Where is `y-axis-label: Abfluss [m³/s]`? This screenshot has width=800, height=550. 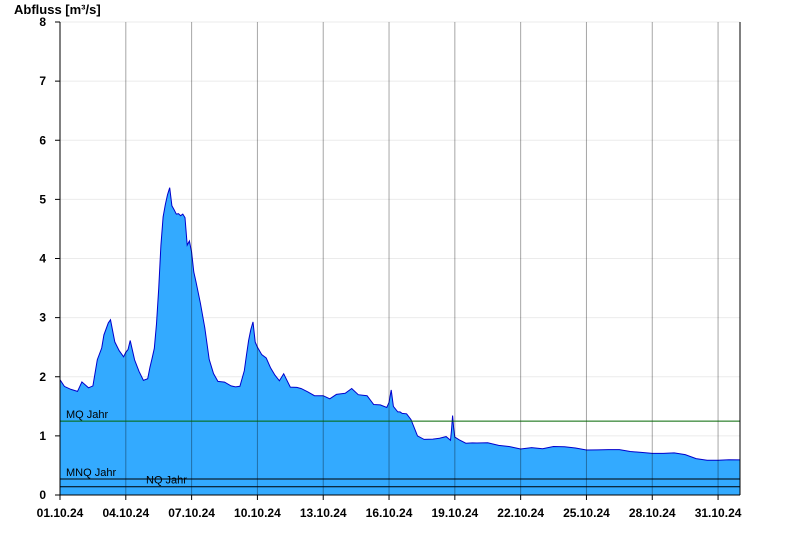
y-axis-label: Abfluss [m³/s] is located at coordinates (57, 9).